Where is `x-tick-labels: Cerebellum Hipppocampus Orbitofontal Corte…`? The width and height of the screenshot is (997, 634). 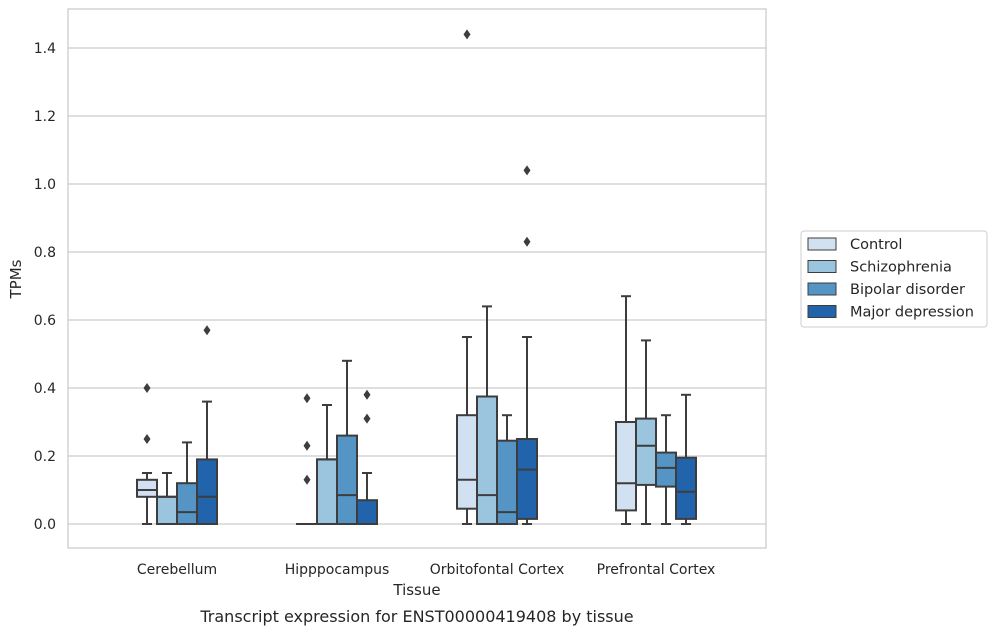
x-tick-labels: Cerebellum Hipppocampus Orbitofontal Corte… is located at coordinates (426, 570).